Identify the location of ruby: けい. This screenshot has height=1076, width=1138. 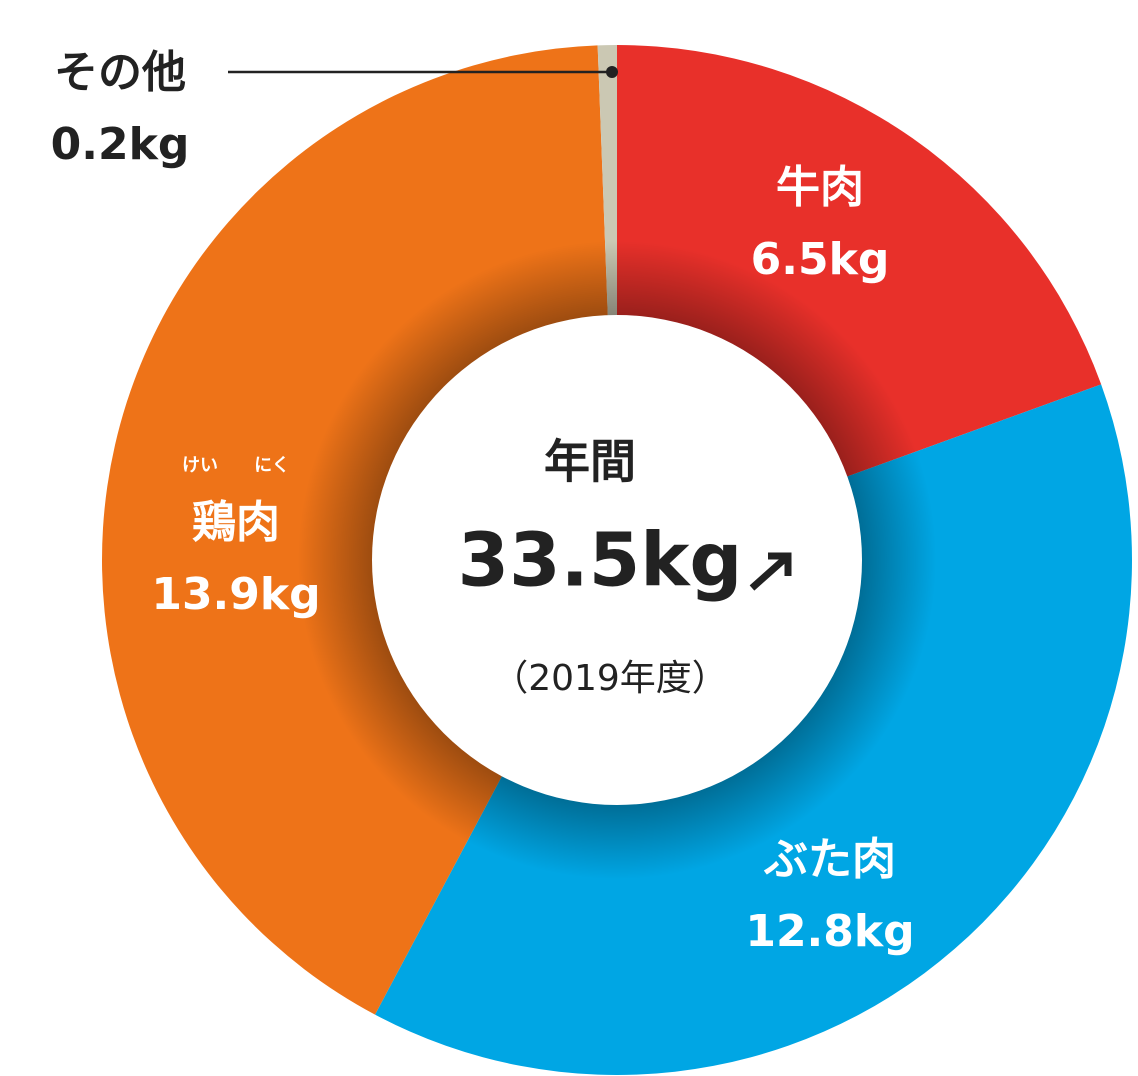
(200, 465).